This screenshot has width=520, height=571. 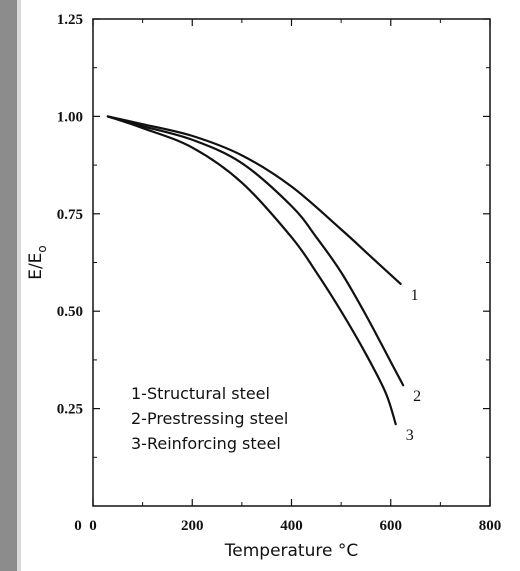 What do you see at coordinates (413, 365) in the screenshot?
I see `curve-labels: 1 2 3` at bounding box center [413, 365].